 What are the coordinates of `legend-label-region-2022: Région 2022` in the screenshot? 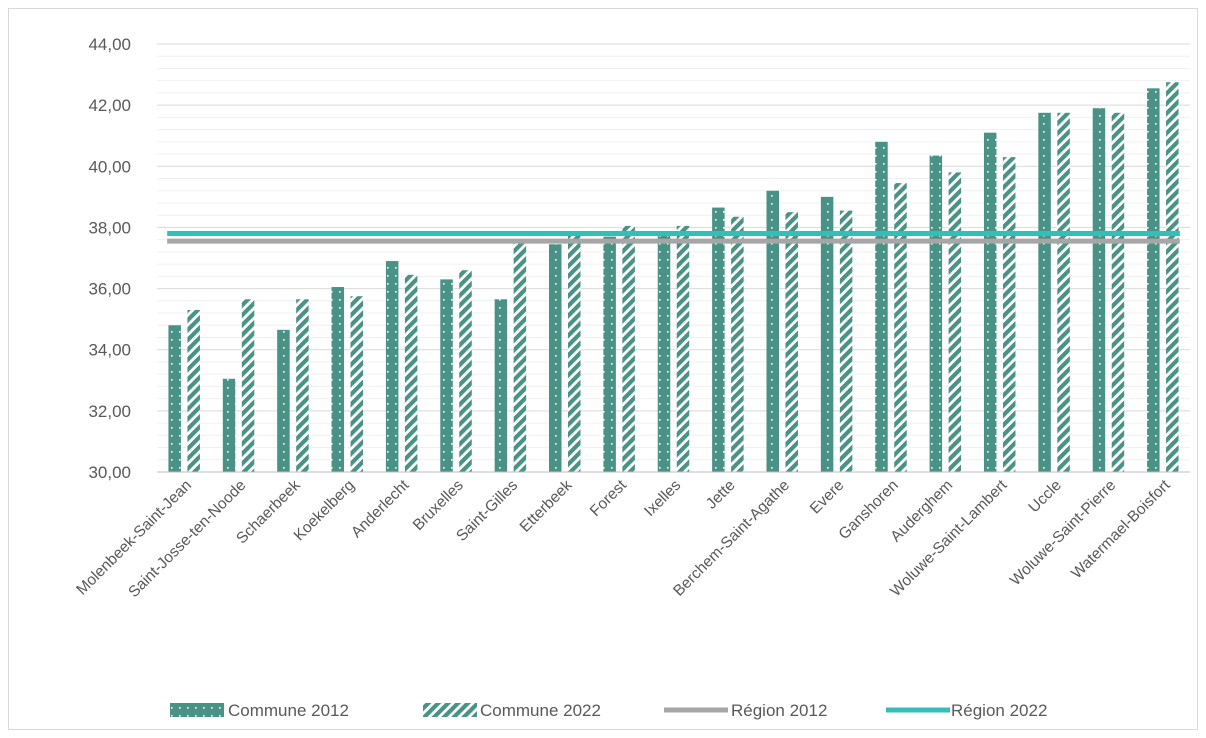 It's located at (999, 710).